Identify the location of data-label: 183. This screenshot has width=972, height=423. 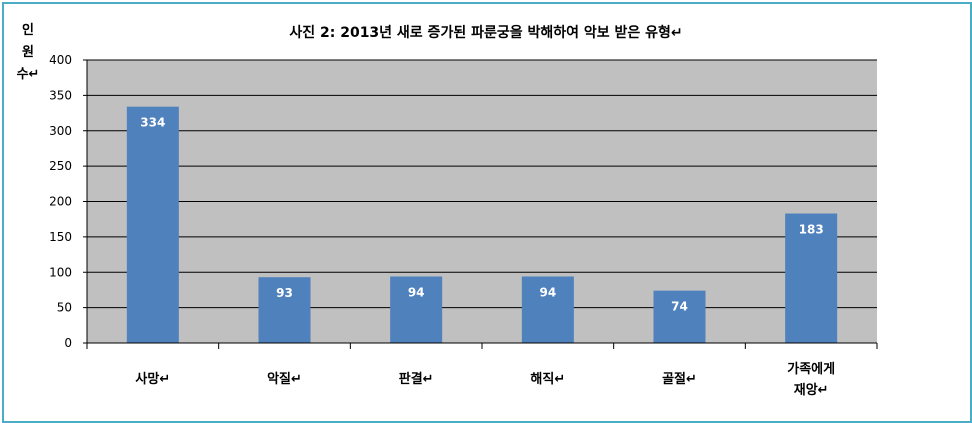
(811, 230).